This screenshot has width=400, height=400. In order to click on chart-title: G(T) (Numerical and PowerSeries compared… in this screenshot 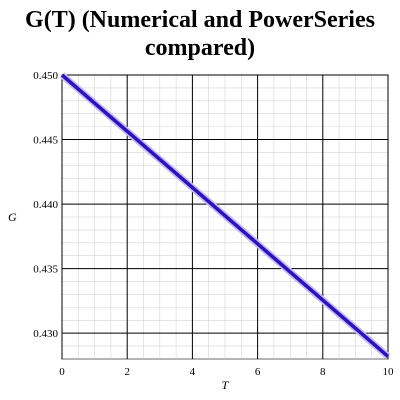, I will do `click(200, 34)`.